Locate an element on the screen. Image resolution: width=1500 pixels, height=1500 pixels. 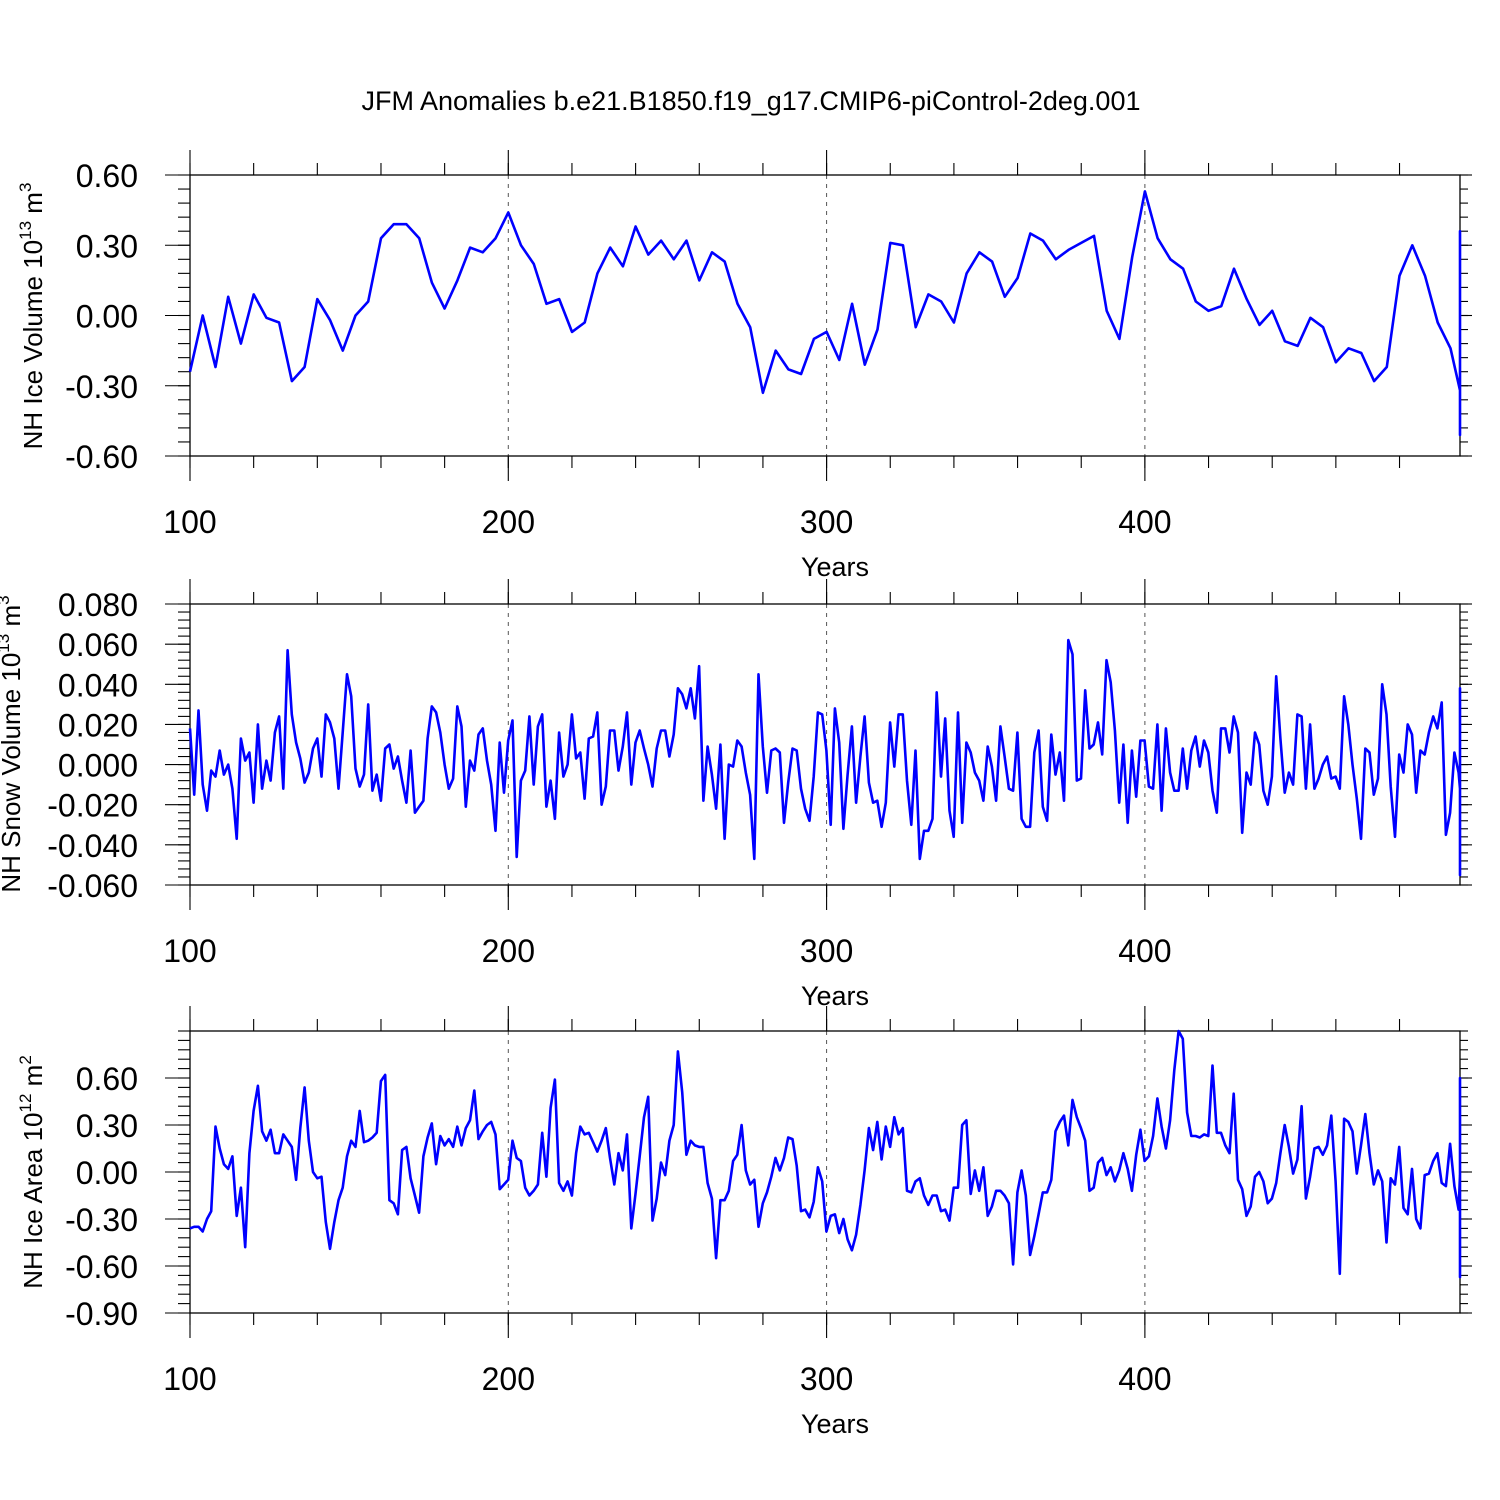
snow-volume-ylabel-ylabel-unit: m is located at coordinates (13, 619).